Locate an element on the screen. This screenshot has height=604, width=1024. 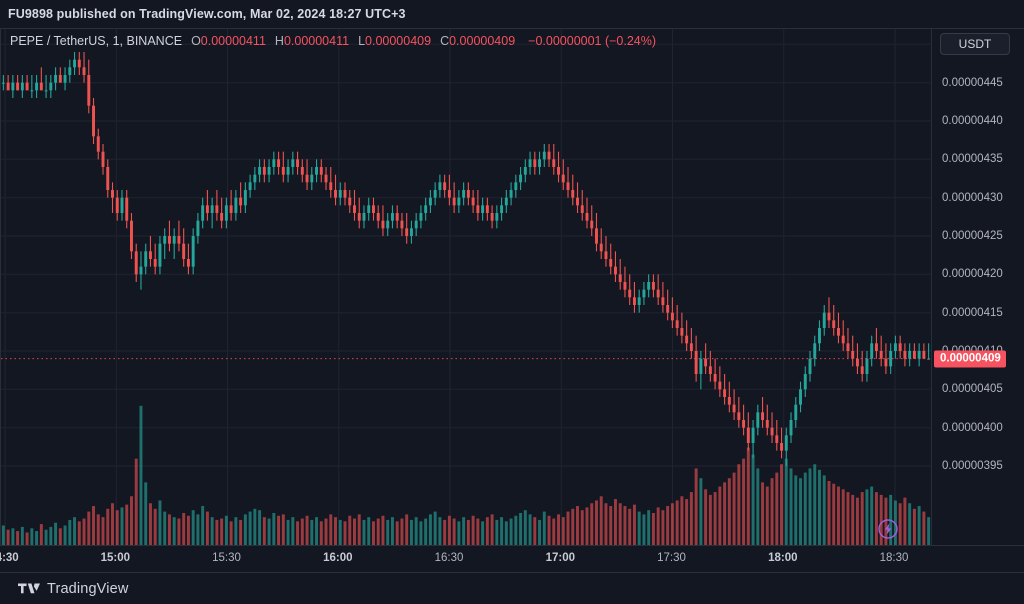
legend-open: O0.00000411 is located at coordinates (228, 41).